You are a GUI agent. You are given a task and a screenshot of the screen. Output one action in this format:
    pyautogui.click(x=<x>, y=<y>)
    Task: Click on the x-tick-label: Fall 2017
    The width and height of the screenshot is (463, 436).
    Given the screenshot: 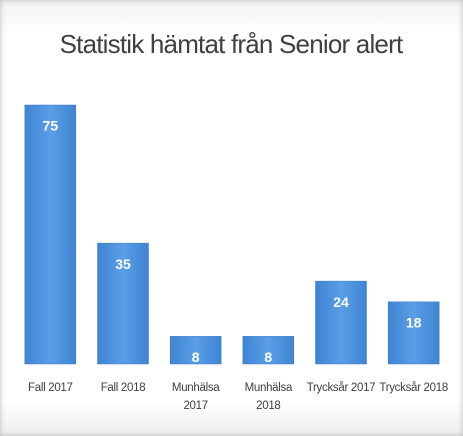 What is the action you would take?
    pyautogui.click(x=50, y=388)
    